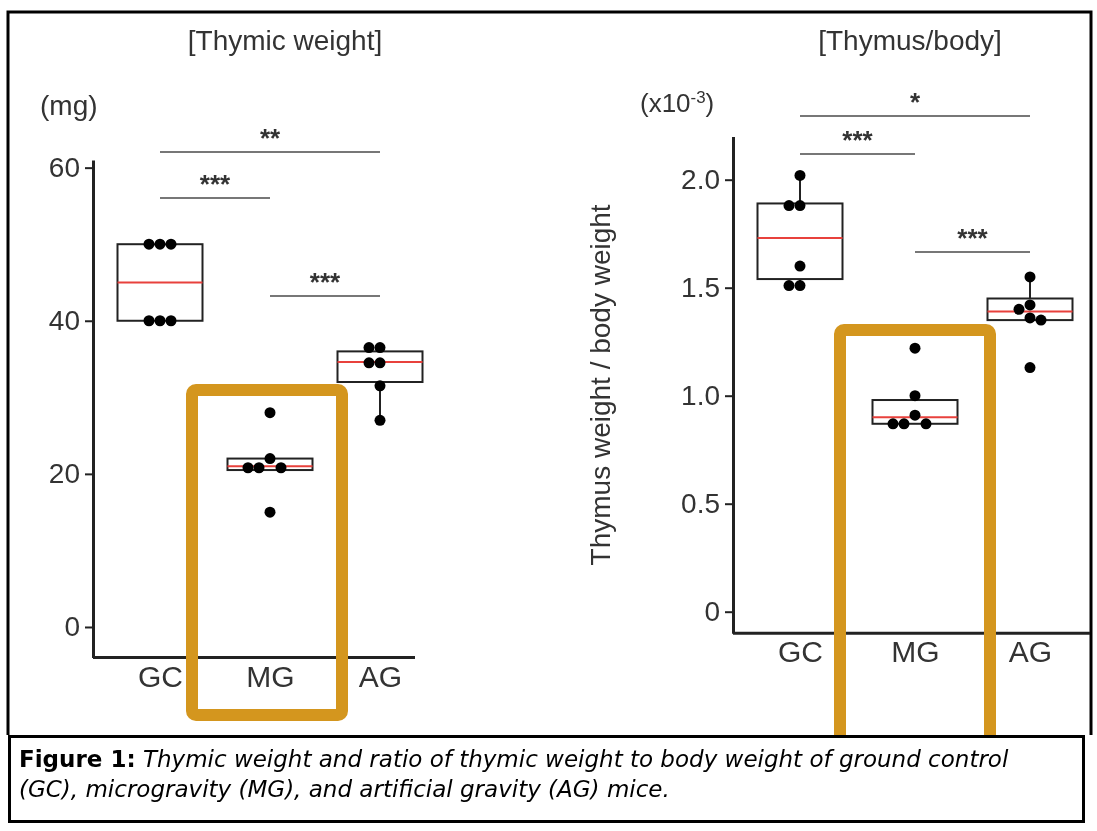  I want to click on chart-title: [Thymus/body], so click(910, 40).